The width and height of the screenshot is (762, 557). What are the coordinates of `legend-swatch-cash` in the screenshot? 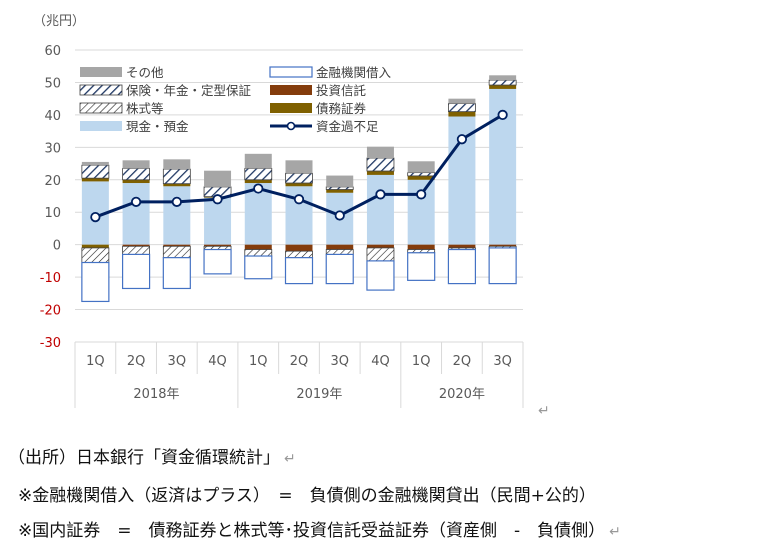 It's located at (101, 126).